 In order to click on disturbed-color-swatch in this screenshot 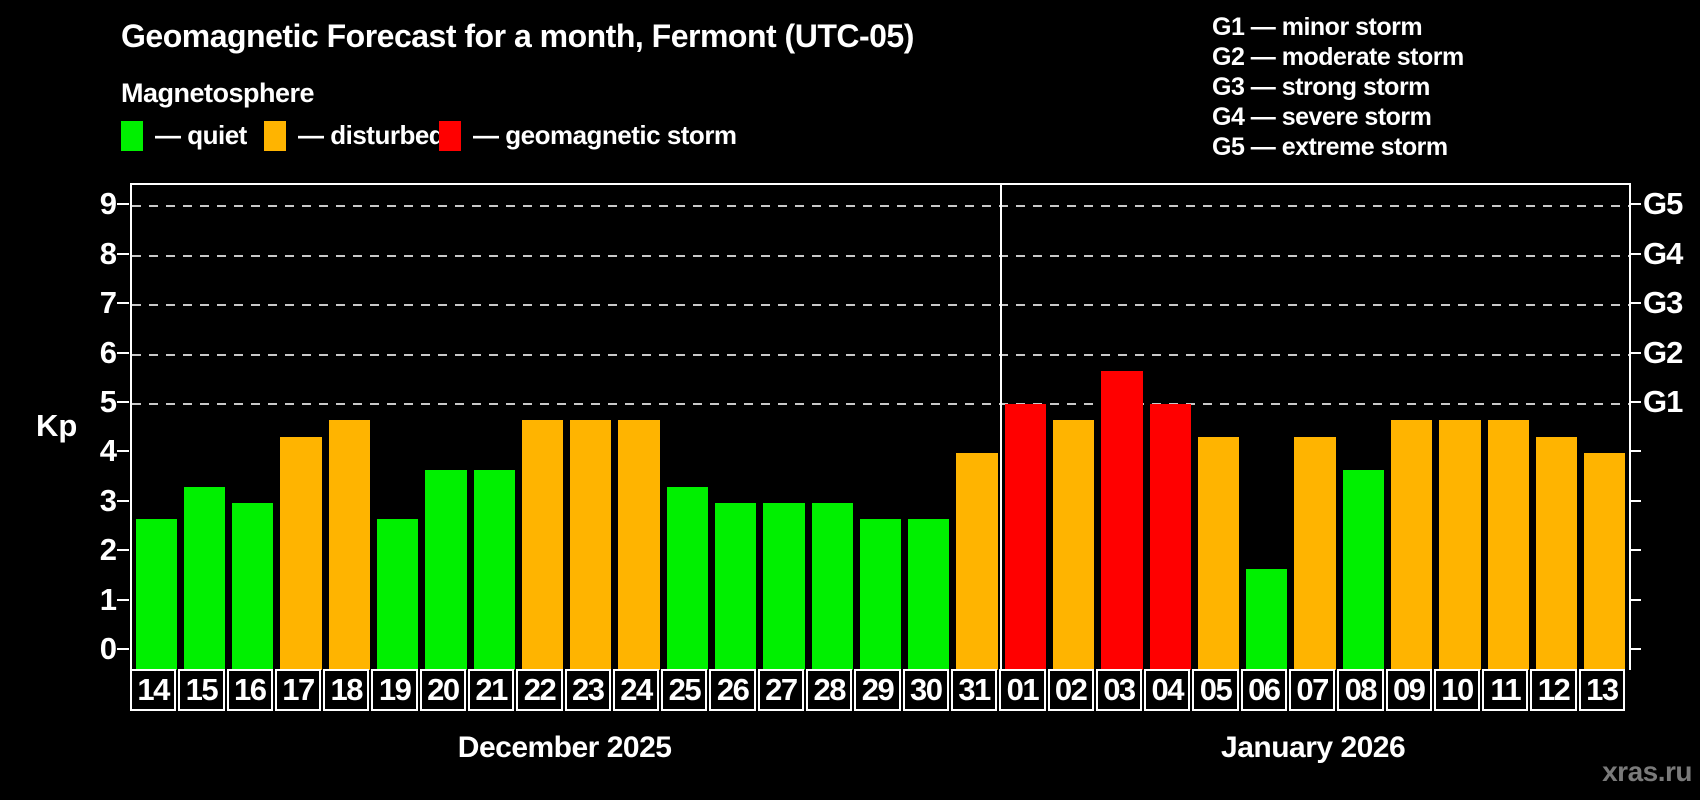, I will do `click(275, 135)`.